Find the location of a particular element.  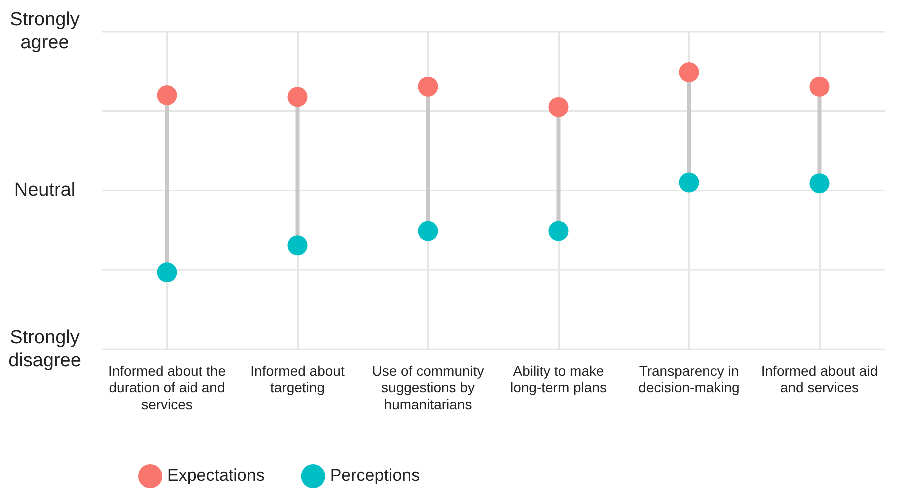

x-tick-label: Transparency in decision-making is located at coordinates (689, 379).